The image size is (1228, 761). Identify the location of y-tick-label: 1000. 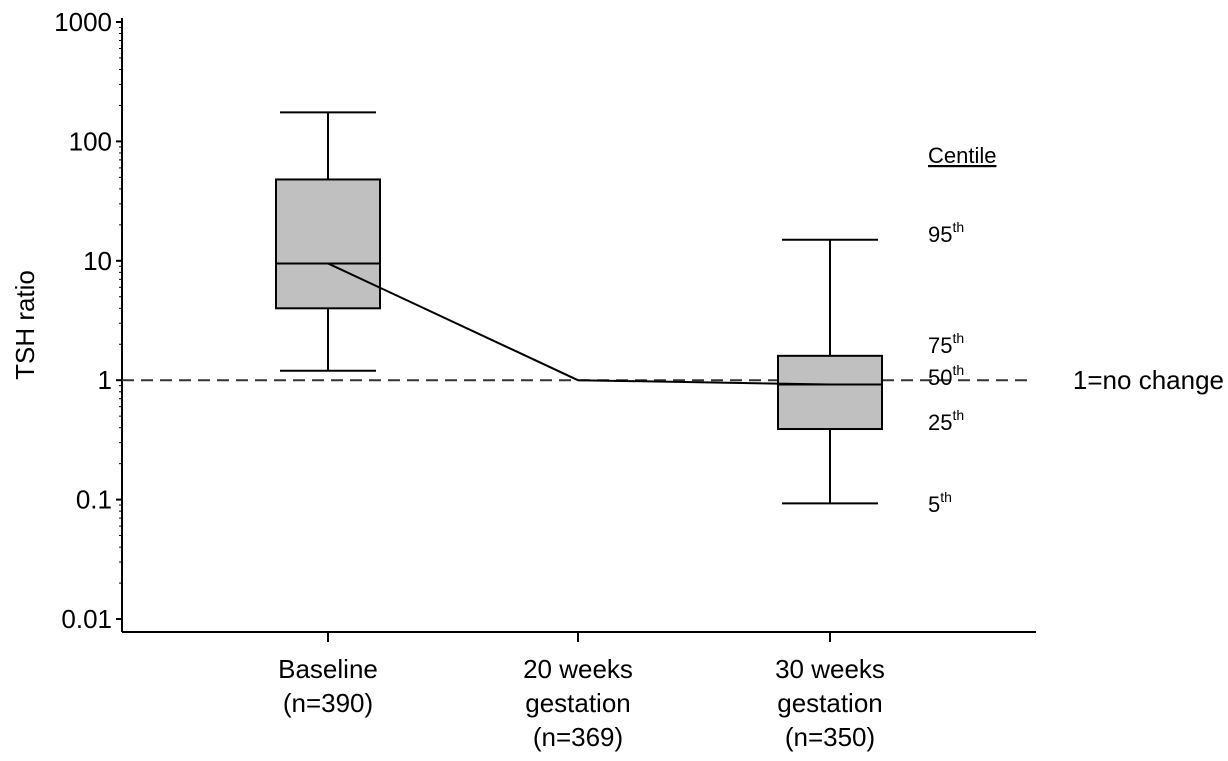
(83, 22).